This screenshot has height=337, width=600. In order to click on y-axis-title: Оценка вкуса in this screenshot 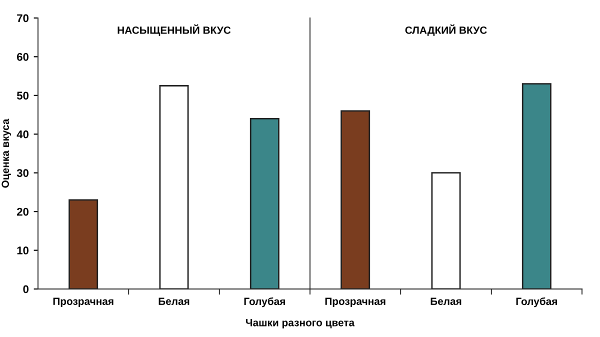, I will do `click(7, 153)`.